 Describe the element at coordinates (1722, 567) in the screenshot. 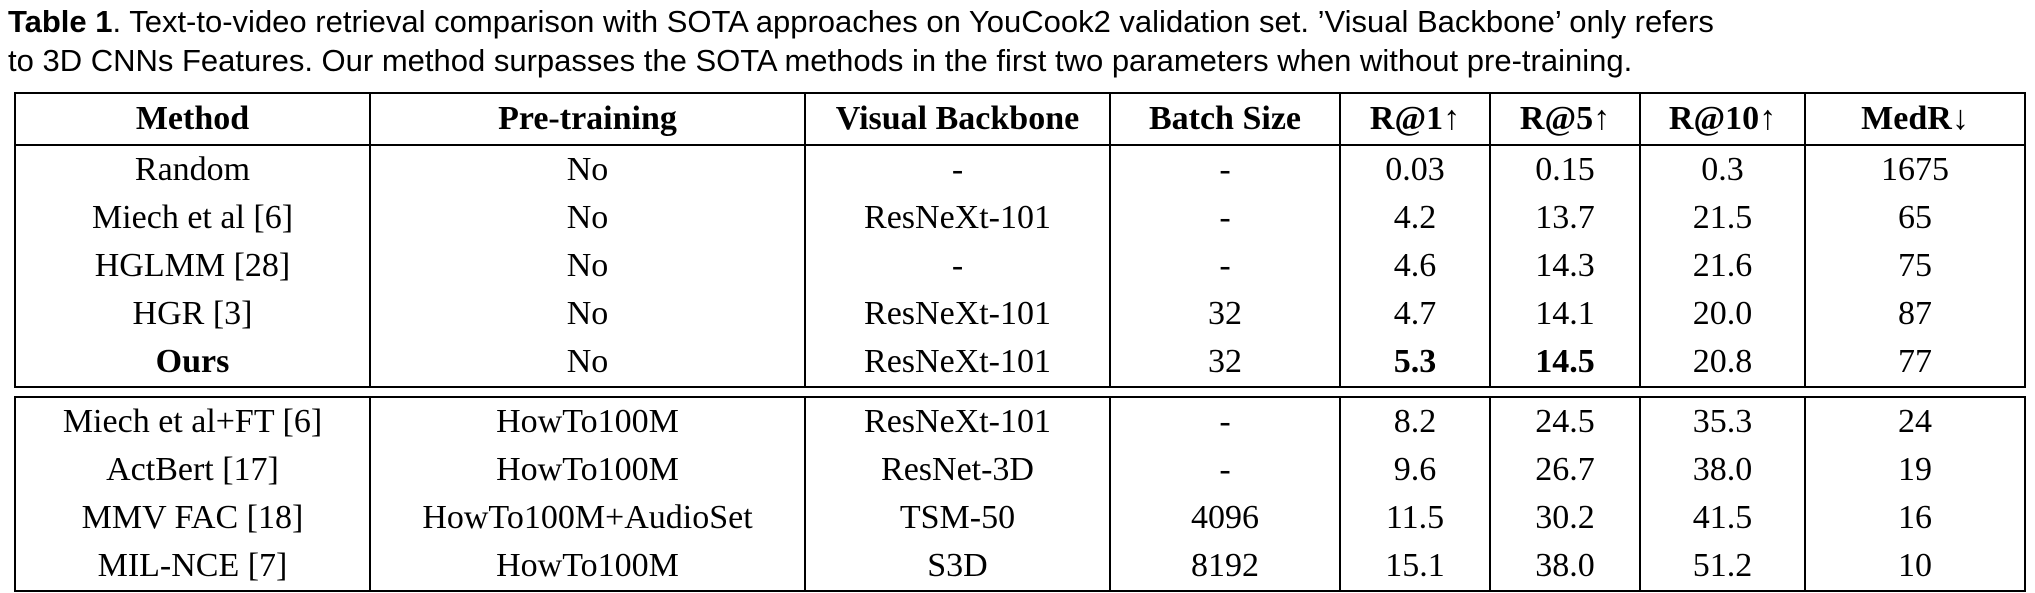

I see `cell-r10: 51.2` at that location.